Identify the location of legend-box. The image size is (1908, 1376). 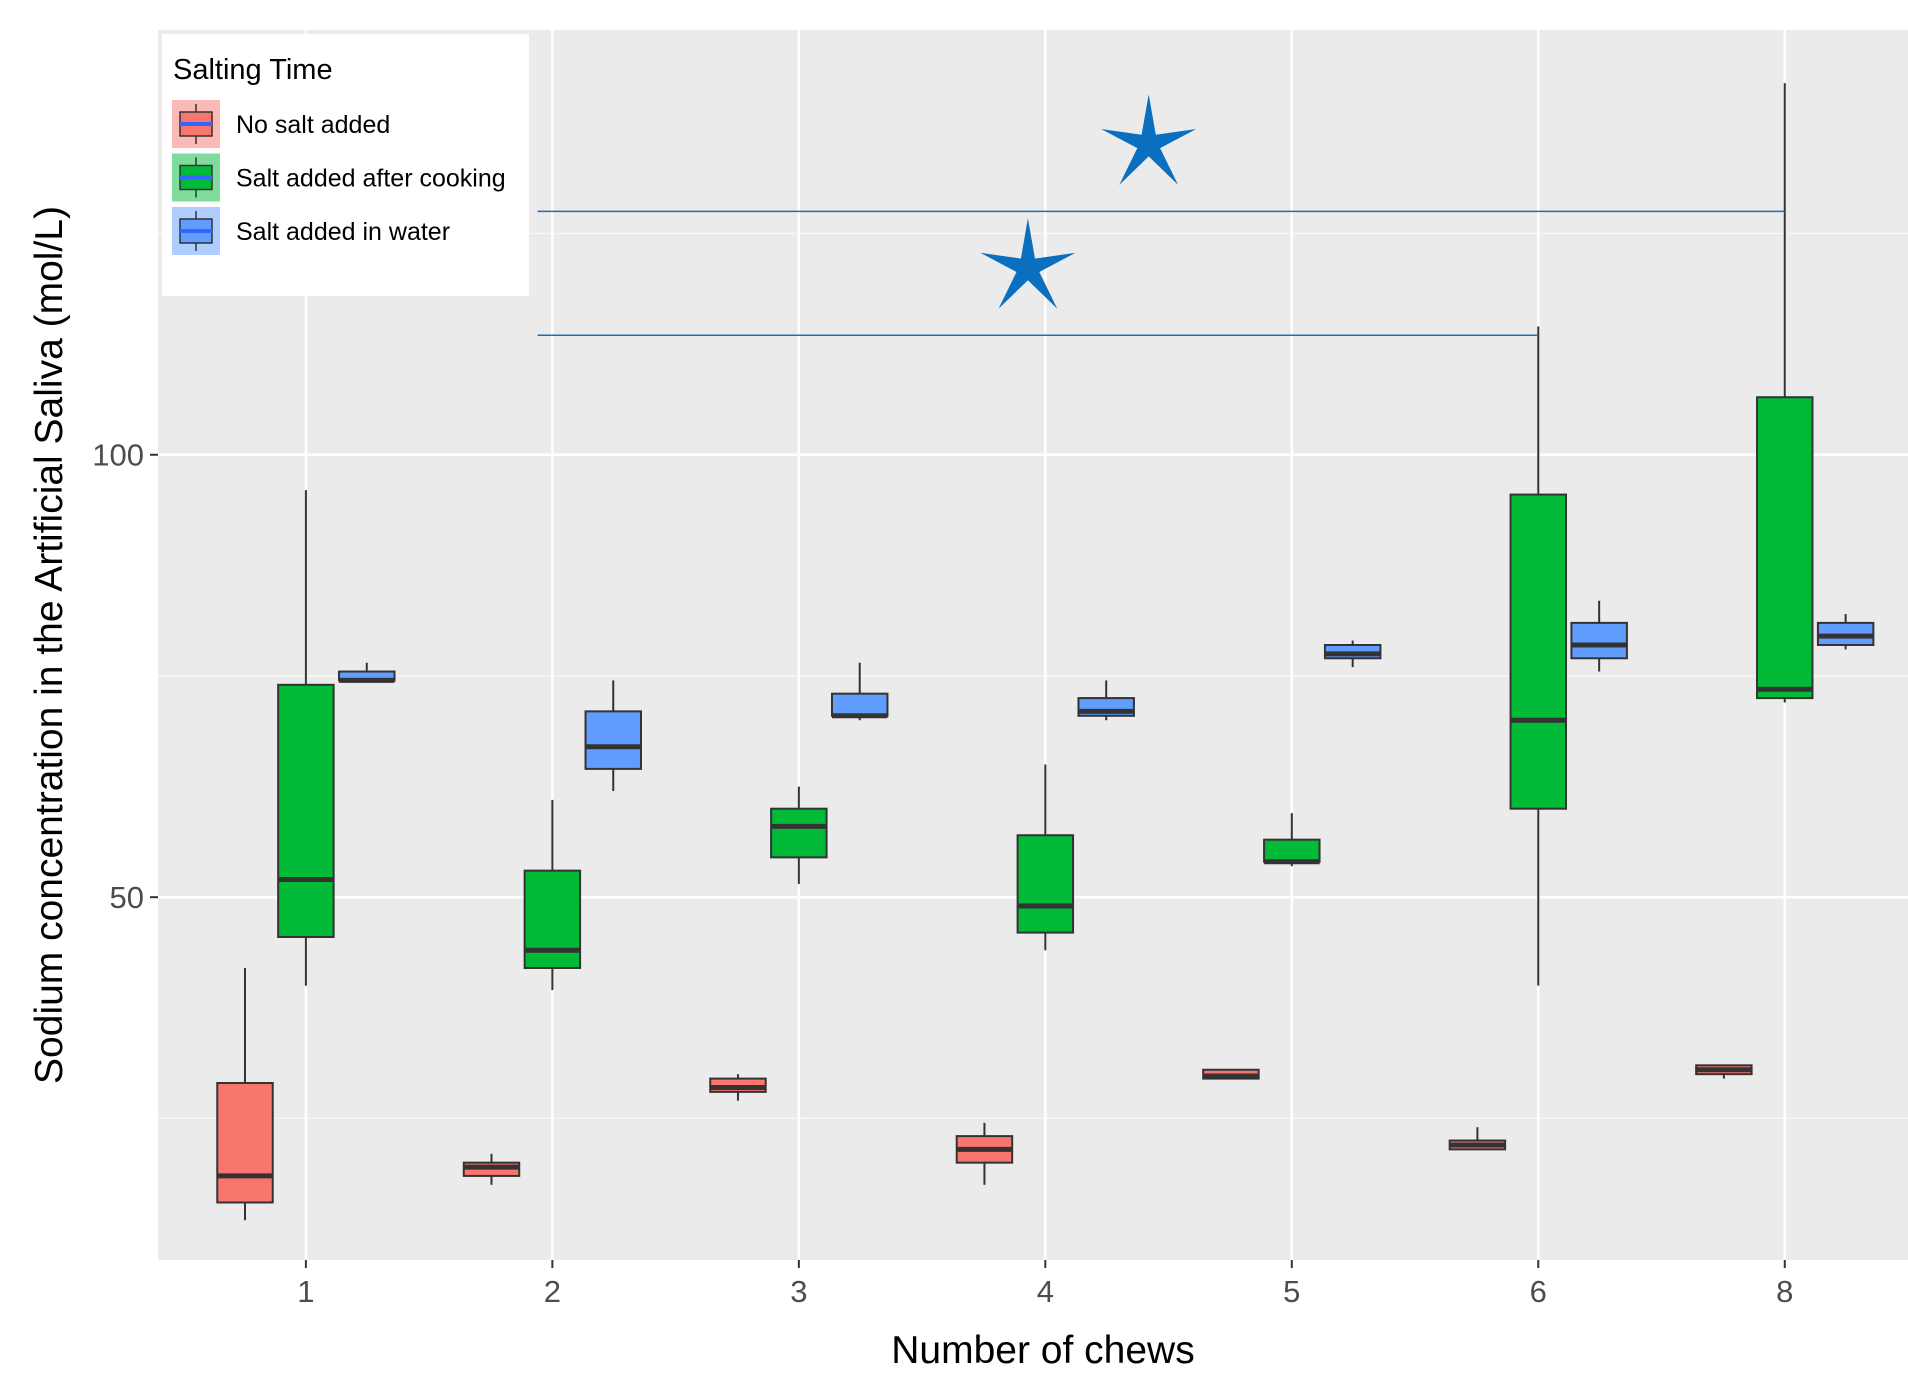
(345, 165).